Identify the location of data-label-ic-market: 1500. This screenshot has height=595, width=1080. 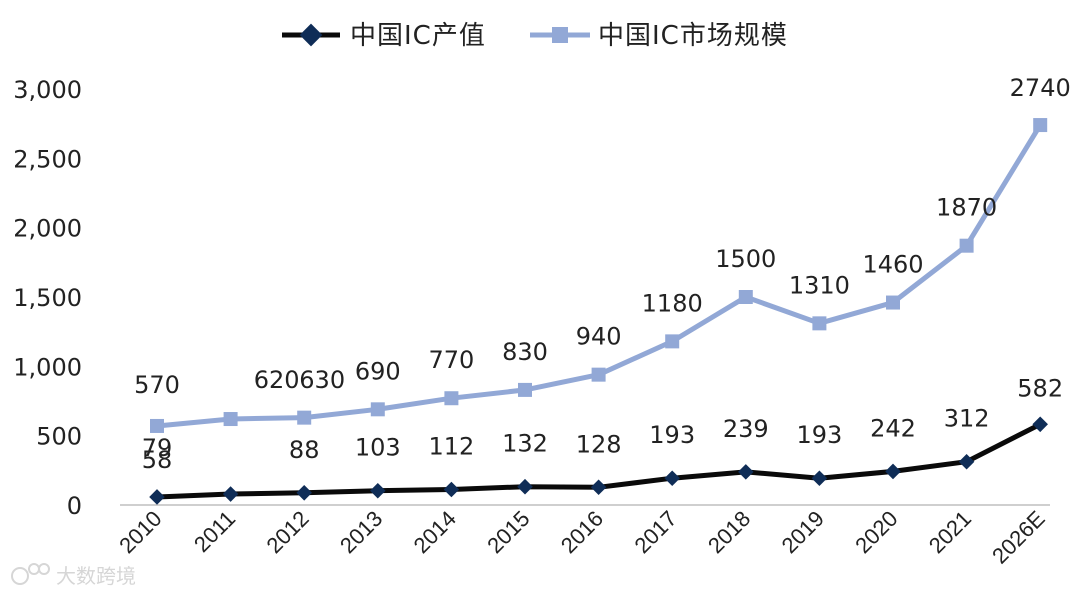
(745, 259).